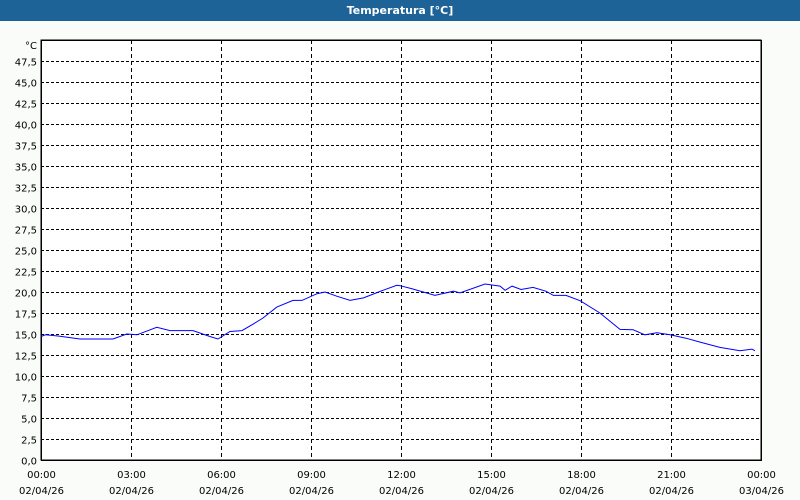 The height and width of the screenshot is (500, 800). What do you see at coordinates (131, 475) in the screenshot?
I see `x-tick-time: 03:00` at bounding box center [131, 475].